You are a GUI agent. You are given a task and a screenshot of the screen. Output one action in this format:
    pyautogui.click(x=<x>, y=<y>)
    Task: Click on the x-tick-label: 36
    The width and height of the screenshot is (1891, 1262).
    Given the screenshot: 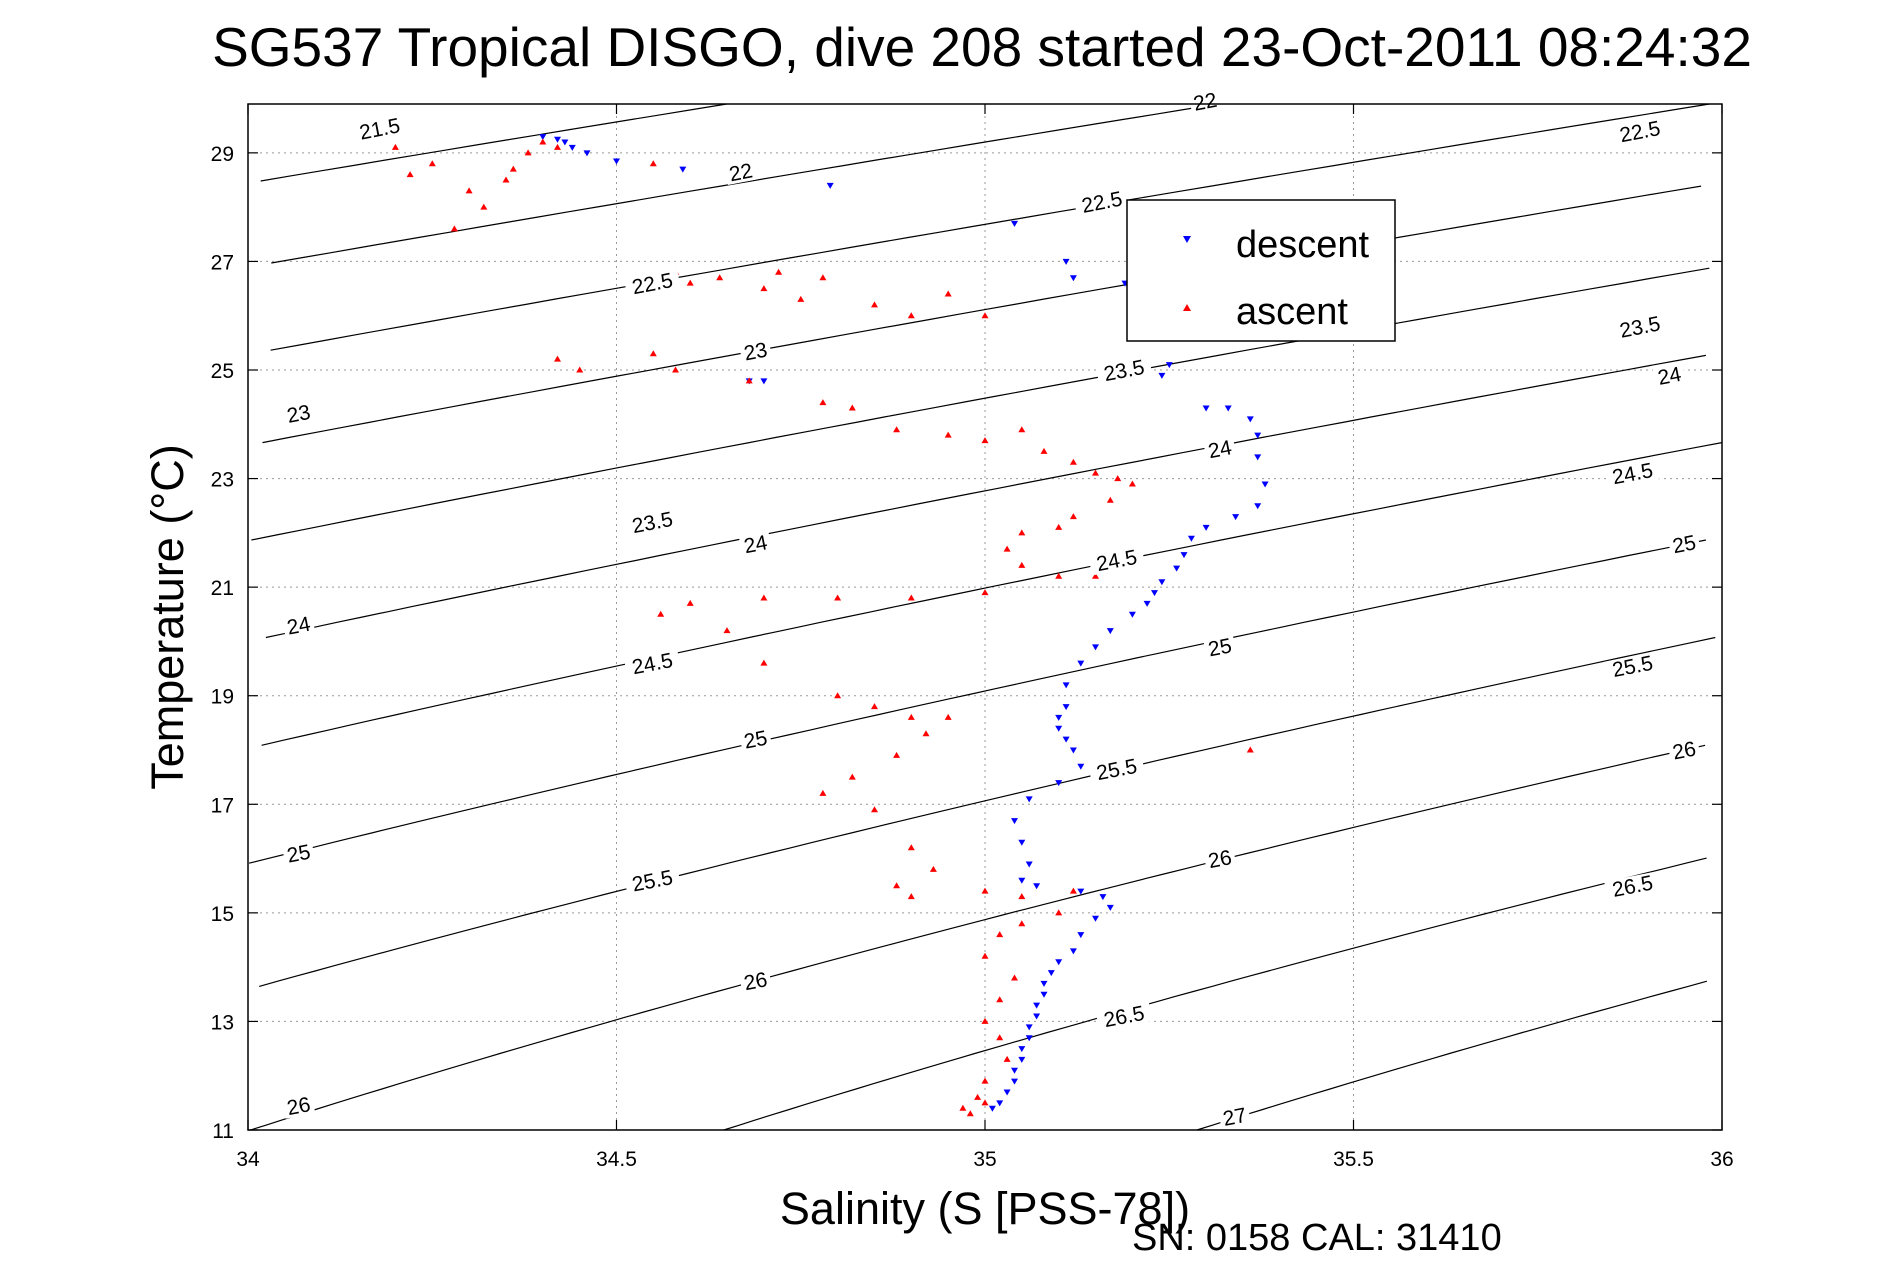 What is the action you would take?
    pyautogui.click(x=1721, y=1159)
    